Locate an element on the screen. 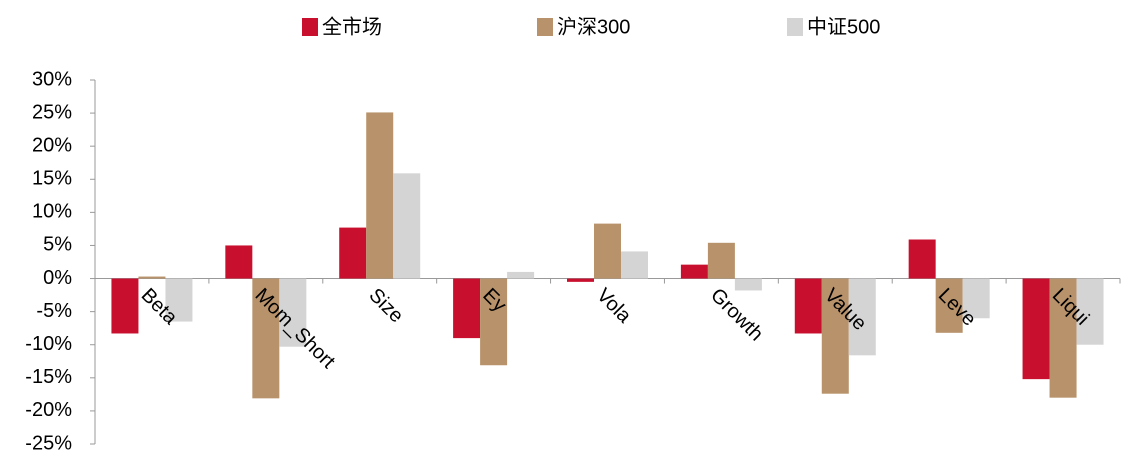  y-tick-label: 10% is located at coordinates (52, 212).